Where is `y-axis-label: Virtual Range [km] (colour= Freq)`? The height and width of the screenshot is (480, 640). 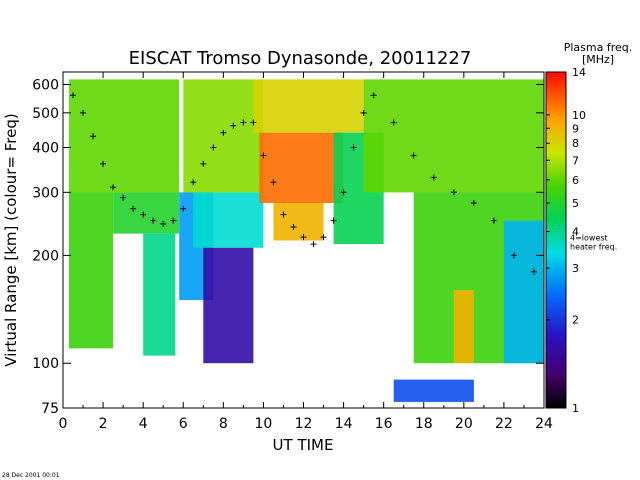 y-axis-label: Virtual Range [km] (colour= Freq) is located at coordinates (11, 239).